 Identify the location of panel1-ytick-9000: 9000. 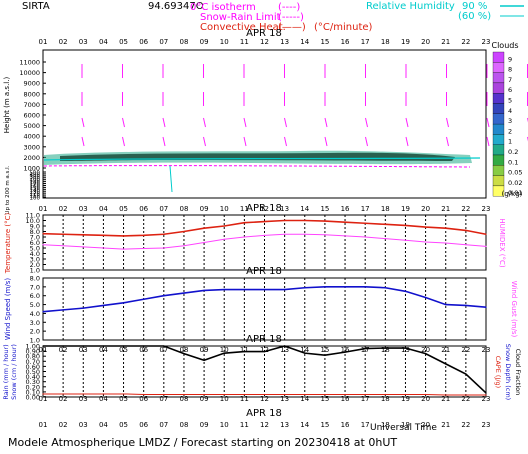
(31, 84).